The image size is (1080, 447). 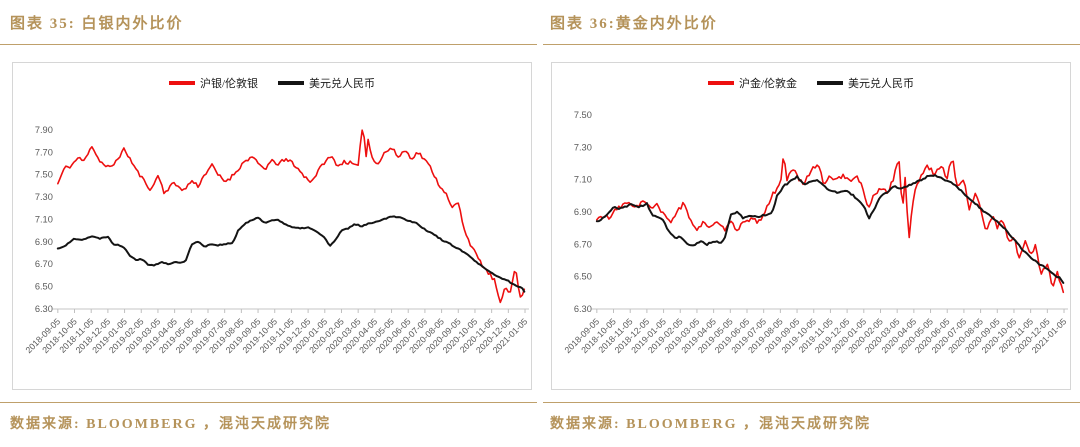 I want to click on svg-text: 7.70, so click(x=44, y=152).